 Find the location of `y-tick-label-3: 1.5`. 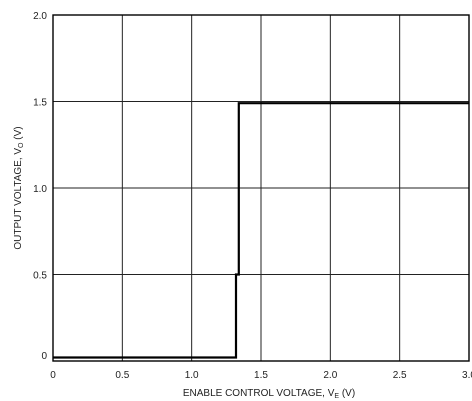

y-tick-label-3: 1.5 is located at coordinates (40, 103).